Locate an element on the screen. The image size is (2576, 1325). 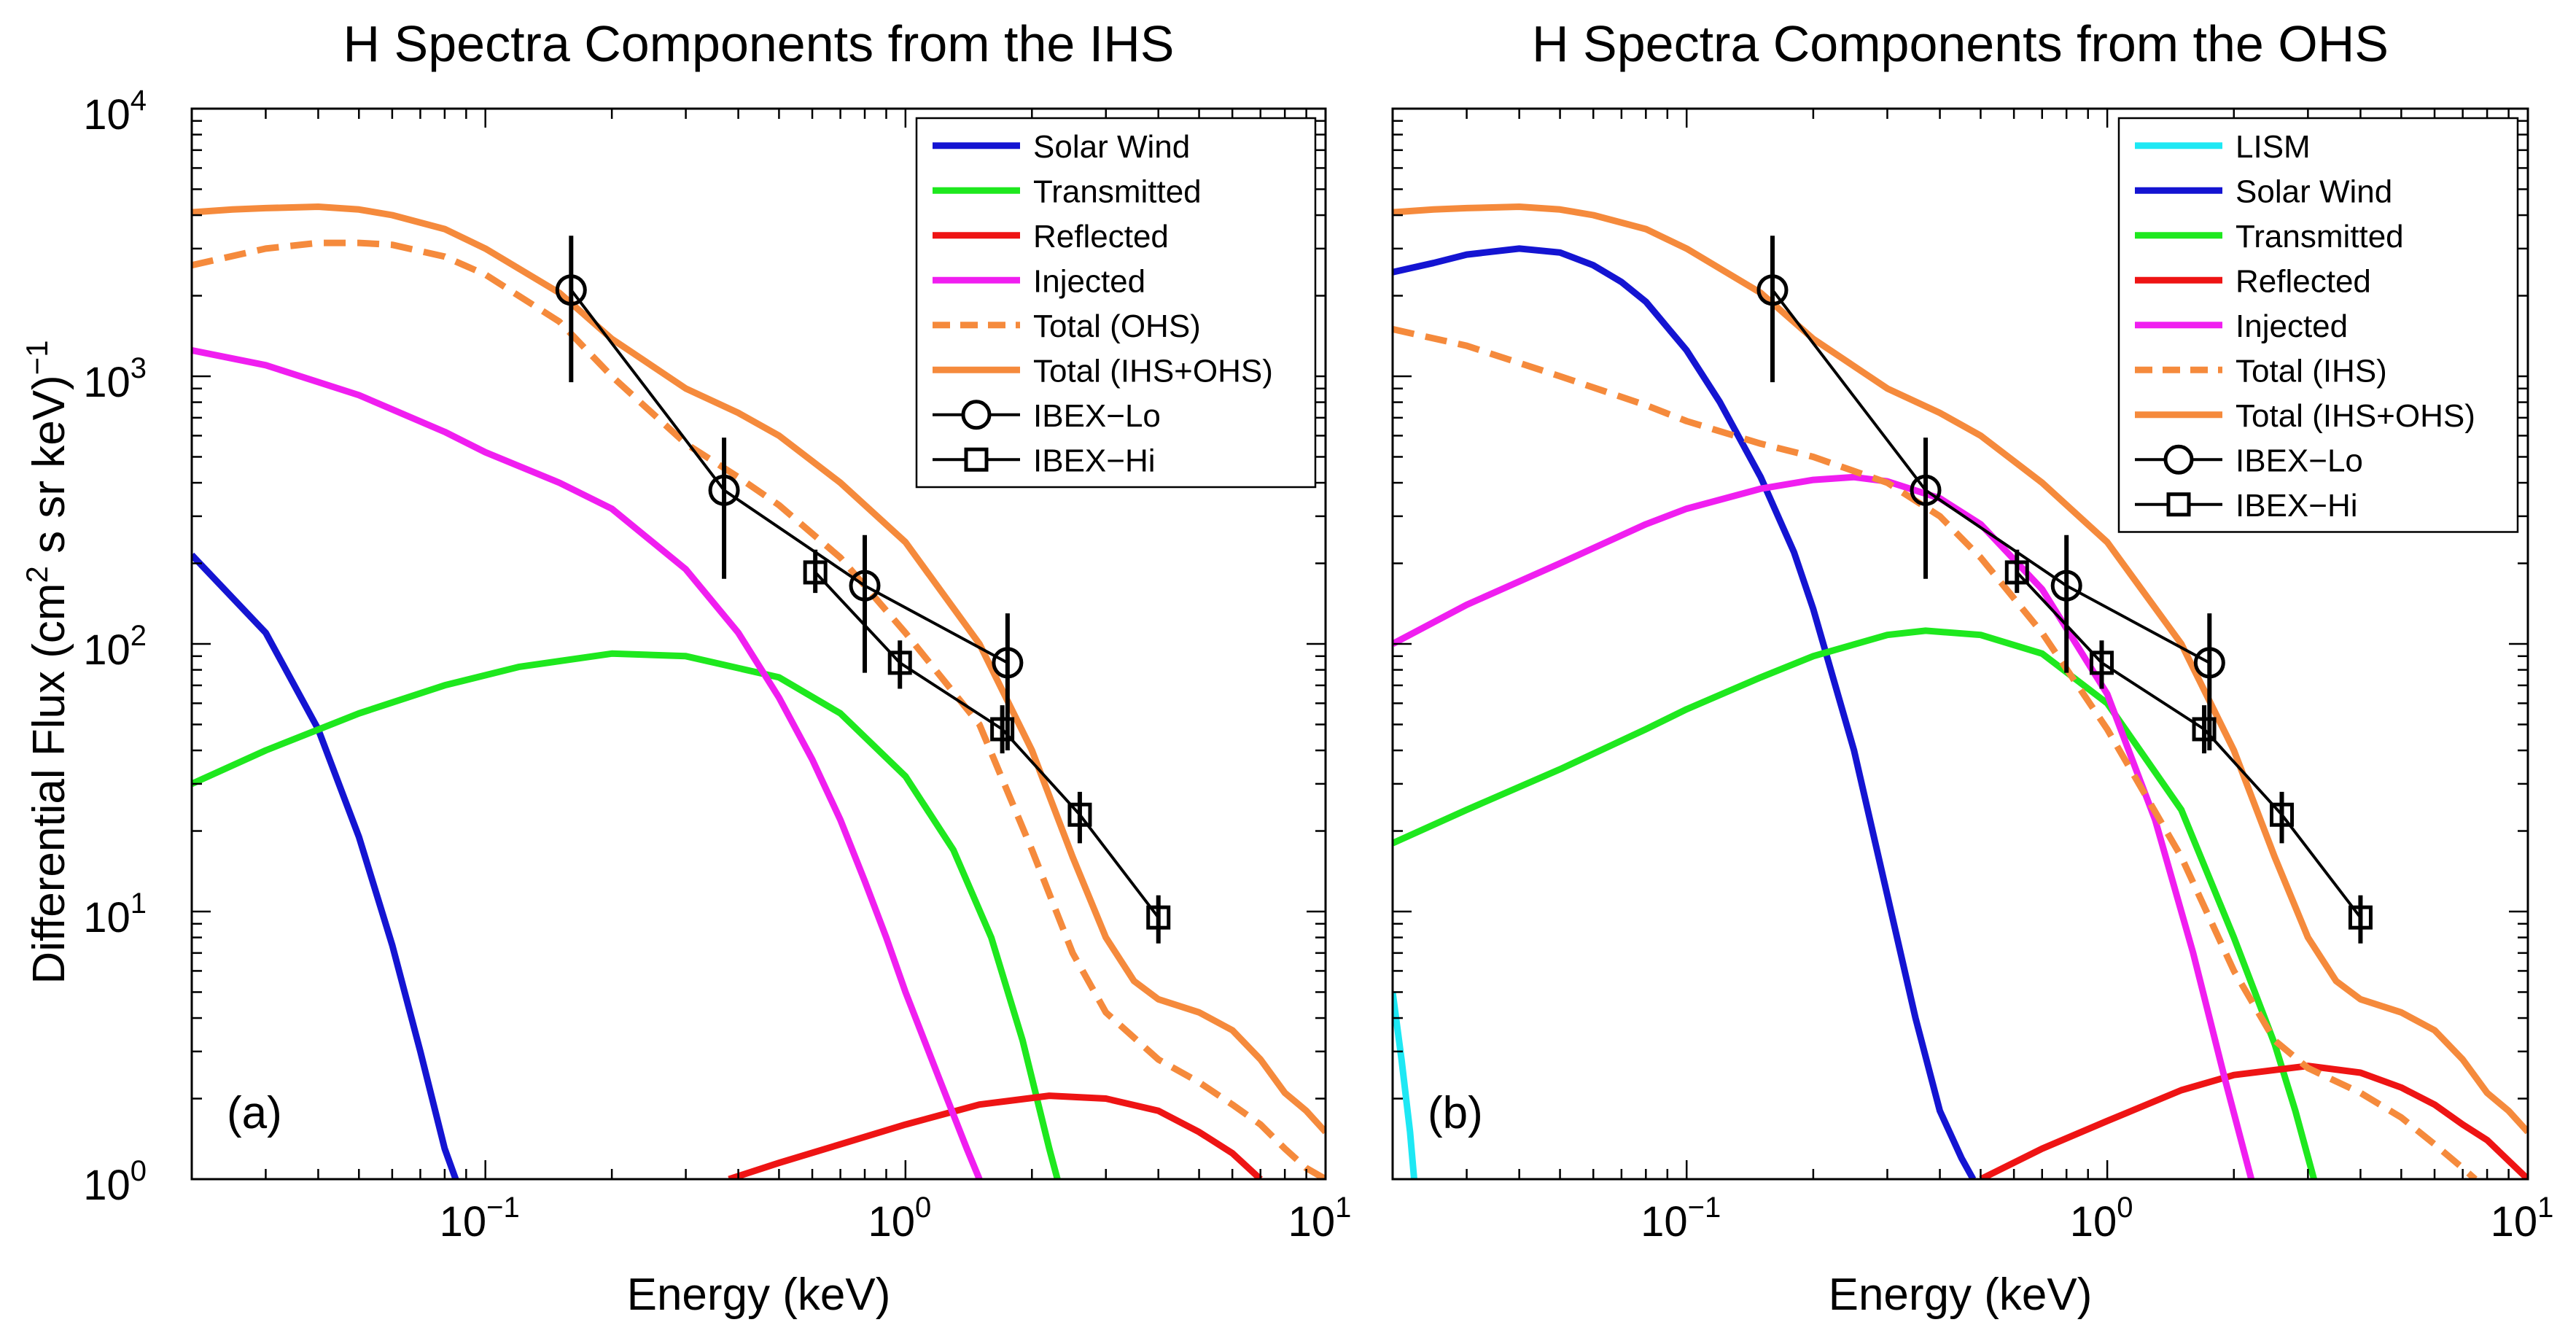
y-tick-label: 10⁴ is located at coordinates (115, 112).